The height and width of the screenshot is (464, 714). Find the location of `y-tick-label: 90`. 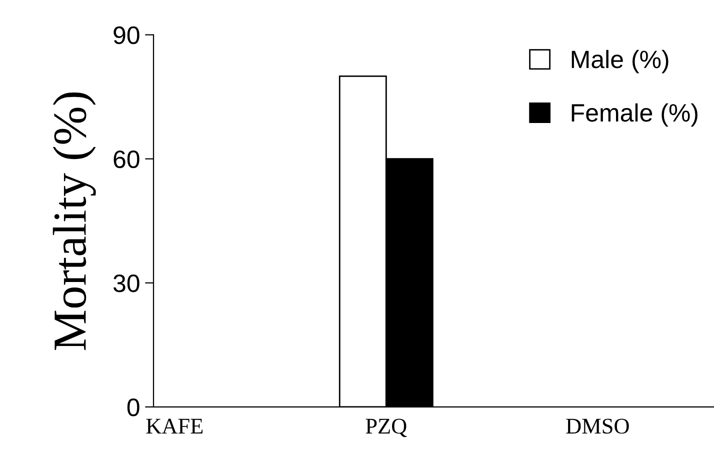

y-tick-label: 90 is located at coordinates (127, 35).